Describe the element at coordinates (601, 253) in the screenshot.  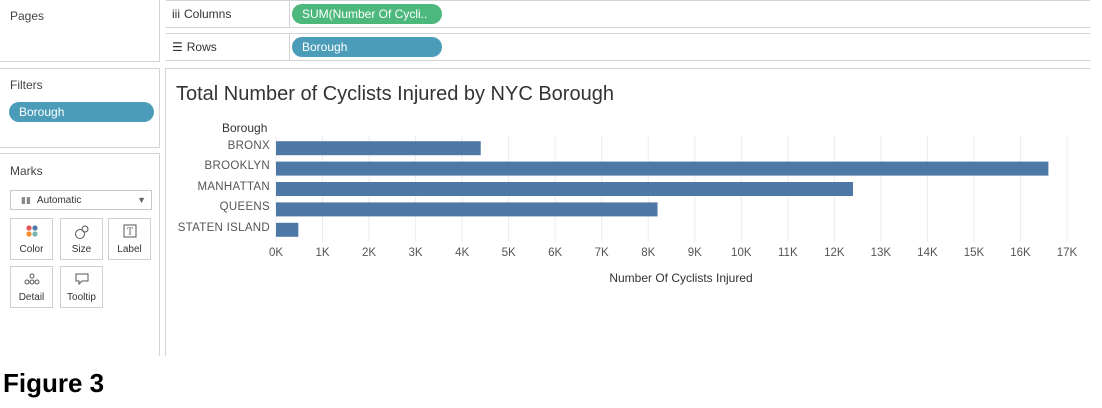
I see `x-tick-label: 7K` at that location.